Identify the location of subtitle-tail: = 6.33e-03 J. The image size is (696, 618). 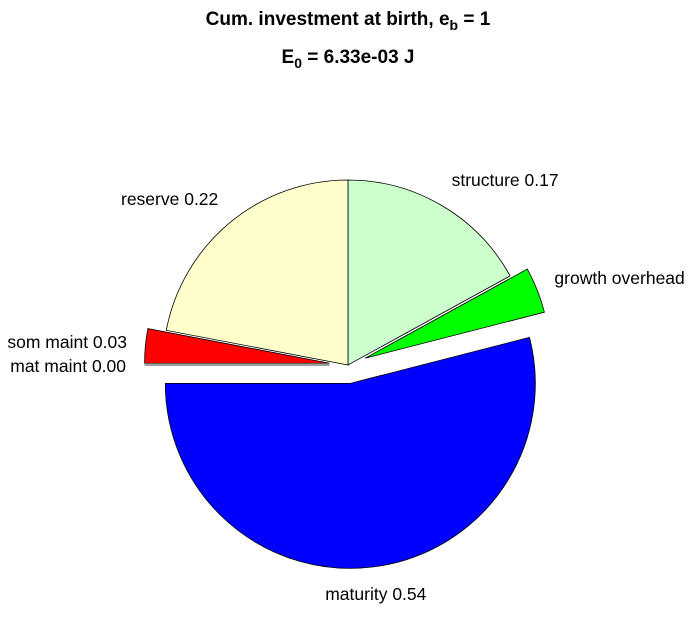
(358, 57).